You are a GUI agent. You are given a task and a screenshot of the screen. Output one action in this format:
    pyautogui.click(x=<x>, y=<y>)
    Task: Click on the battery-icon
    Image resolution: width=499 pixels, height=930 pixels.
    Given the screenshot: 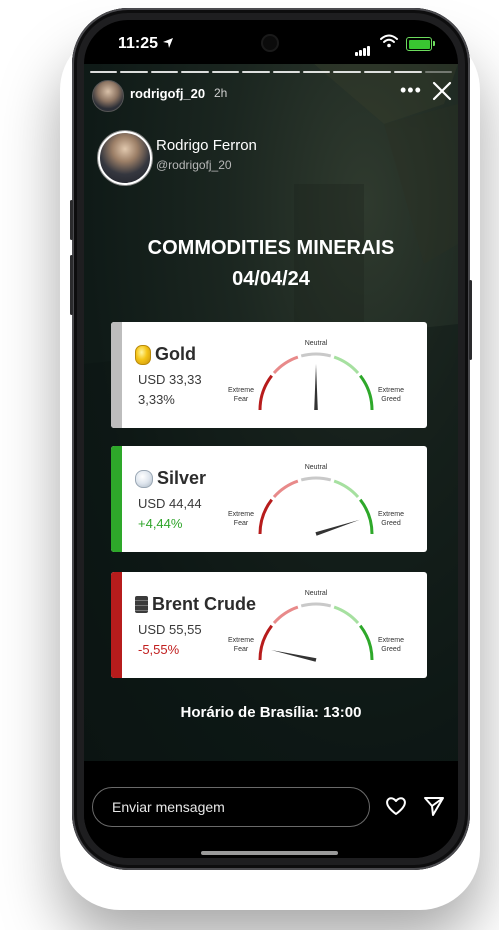 What is the action you would take?
    pyautogui.click(x=420, y=44)
    